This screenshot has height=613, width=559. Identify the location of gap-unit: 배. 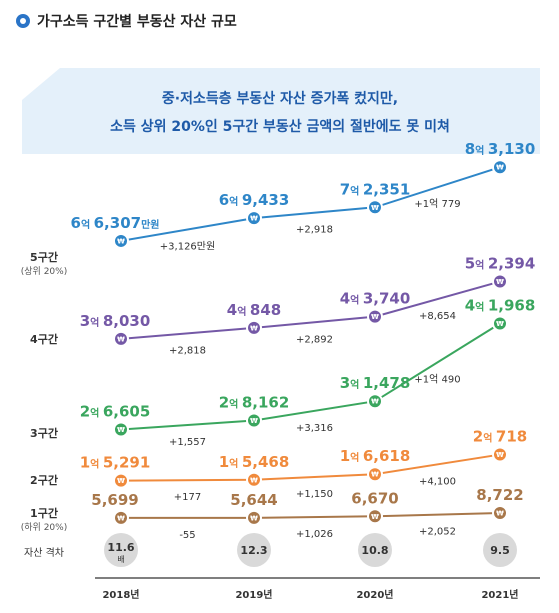
(120, 559).